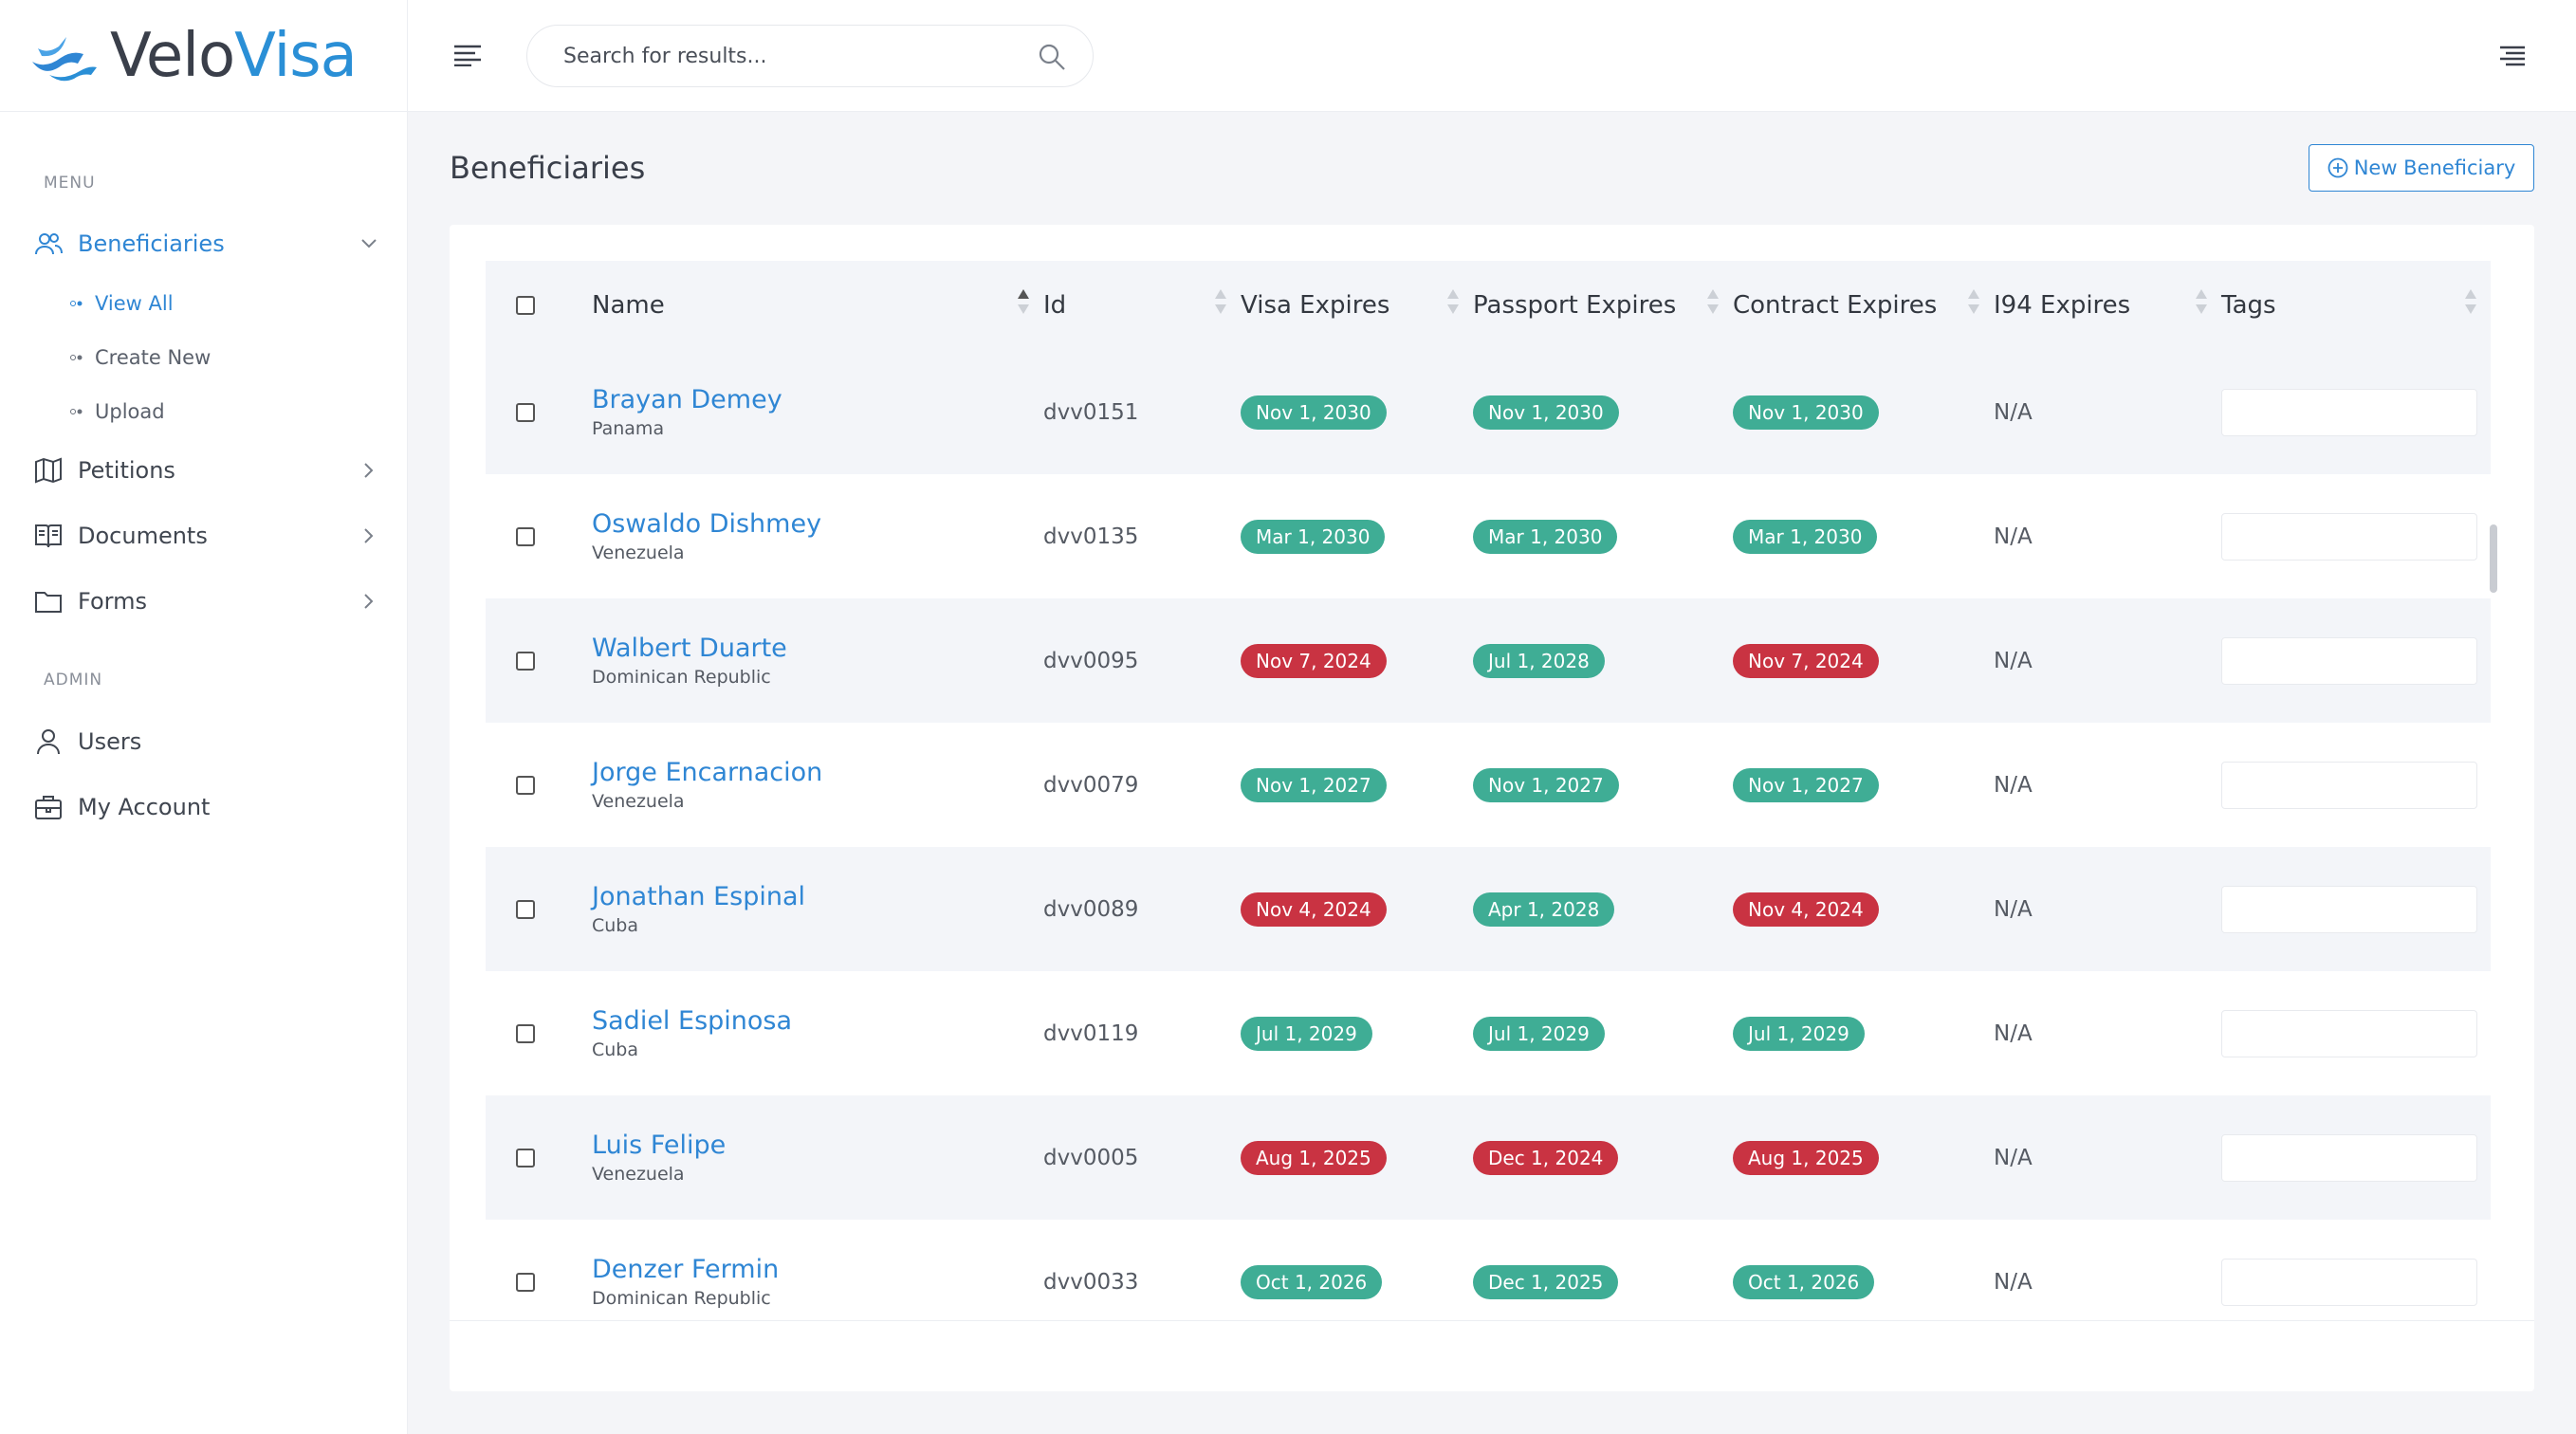 The width and height of the screenshot is (2576, 1434). What do you see at coordinates (628, 305) in the screenshot?
I see `column-header-label: Name` at bounding box center [628, 305].